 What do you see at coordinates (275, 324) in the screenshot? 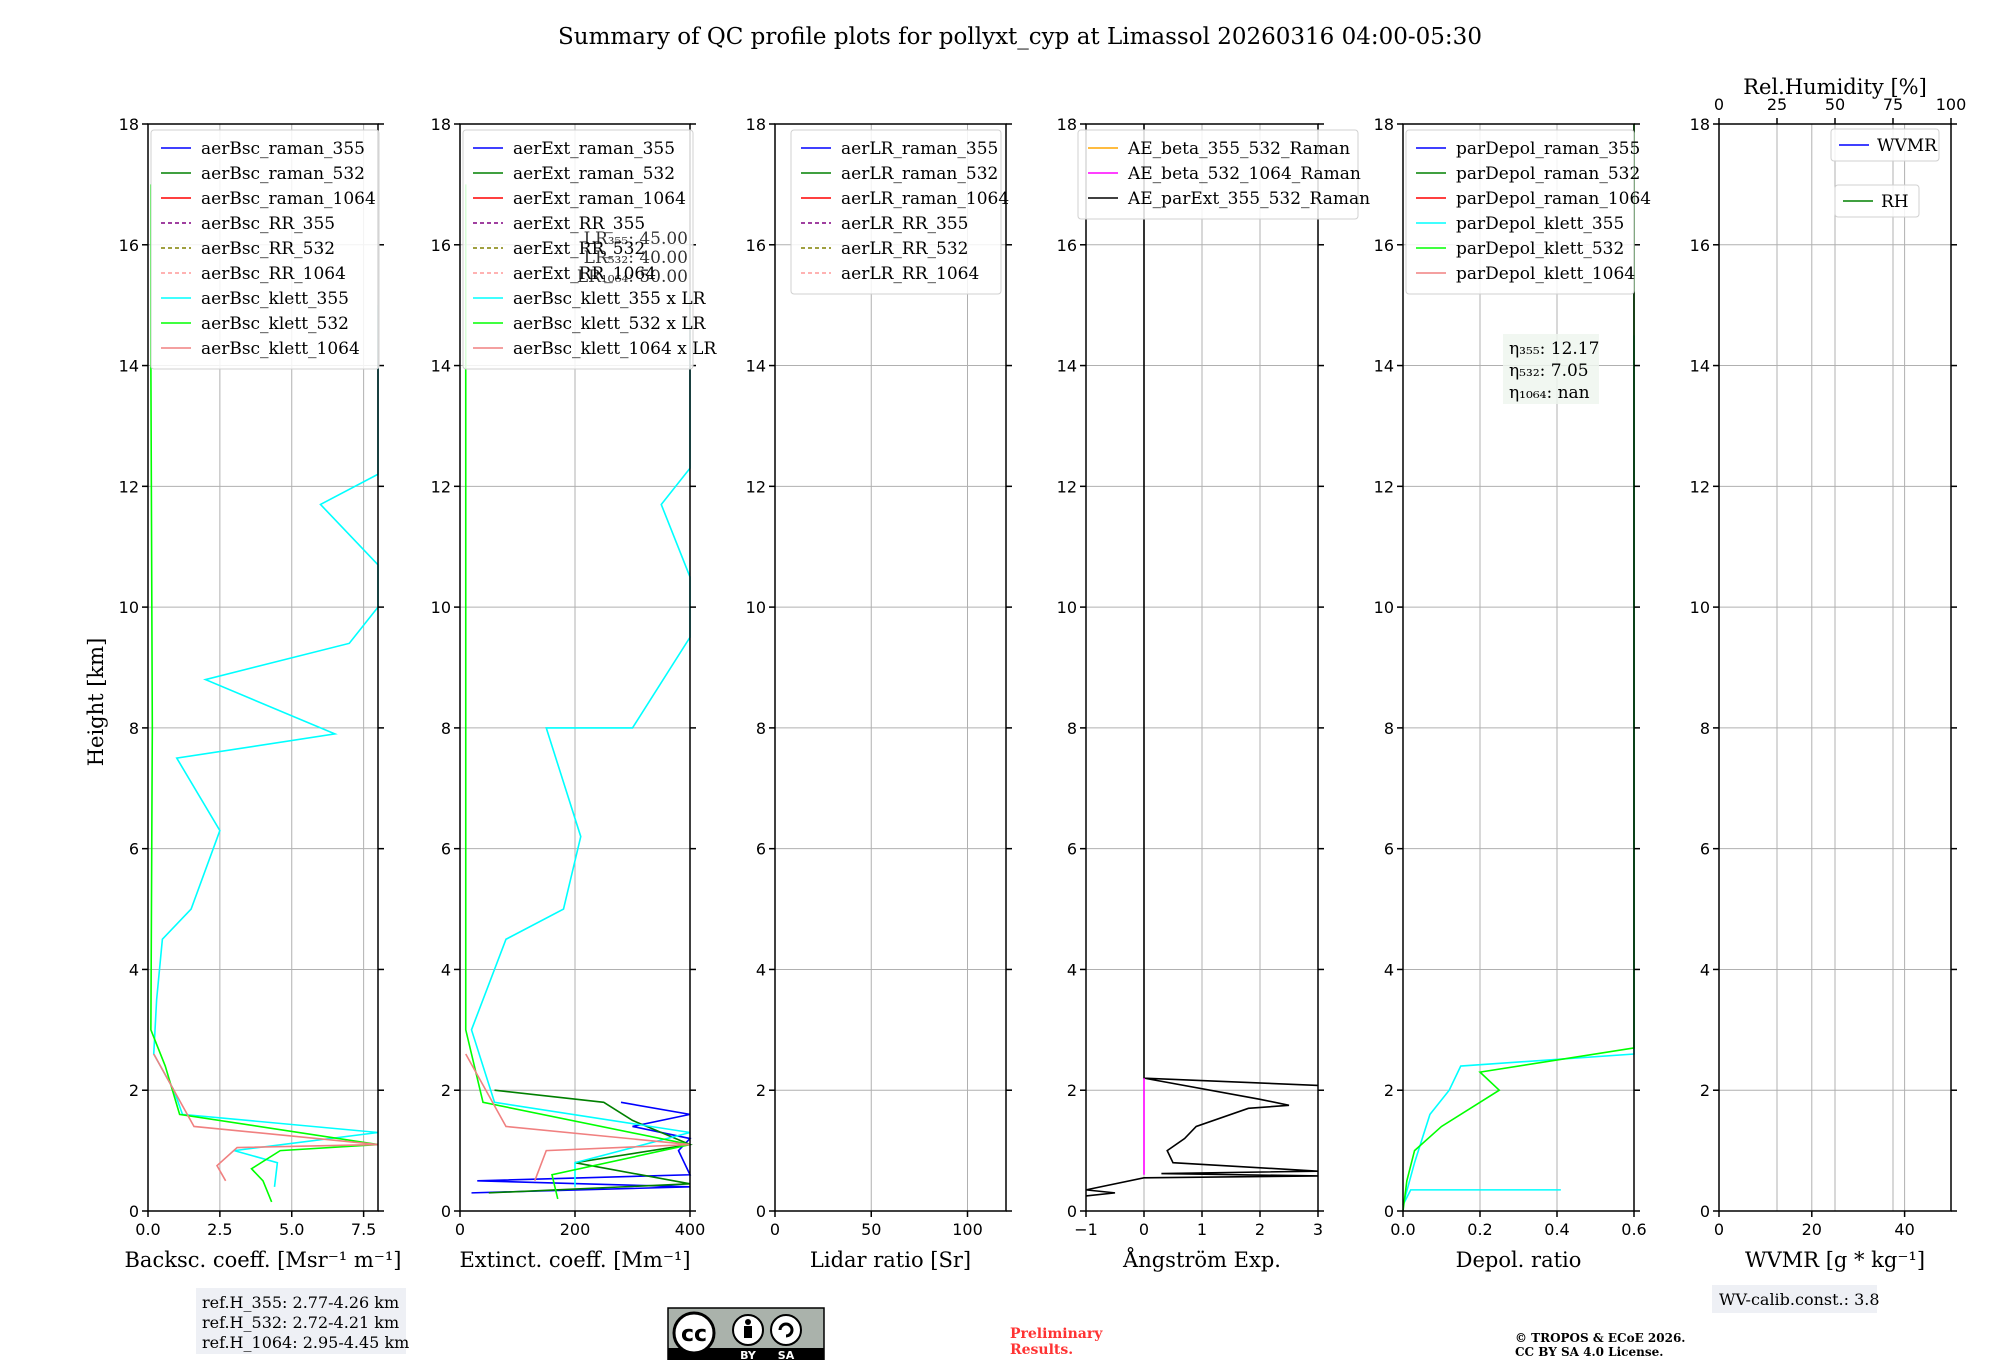
I see `legend-label: aerBsc_klett_532` at bounding box center [275, 324].